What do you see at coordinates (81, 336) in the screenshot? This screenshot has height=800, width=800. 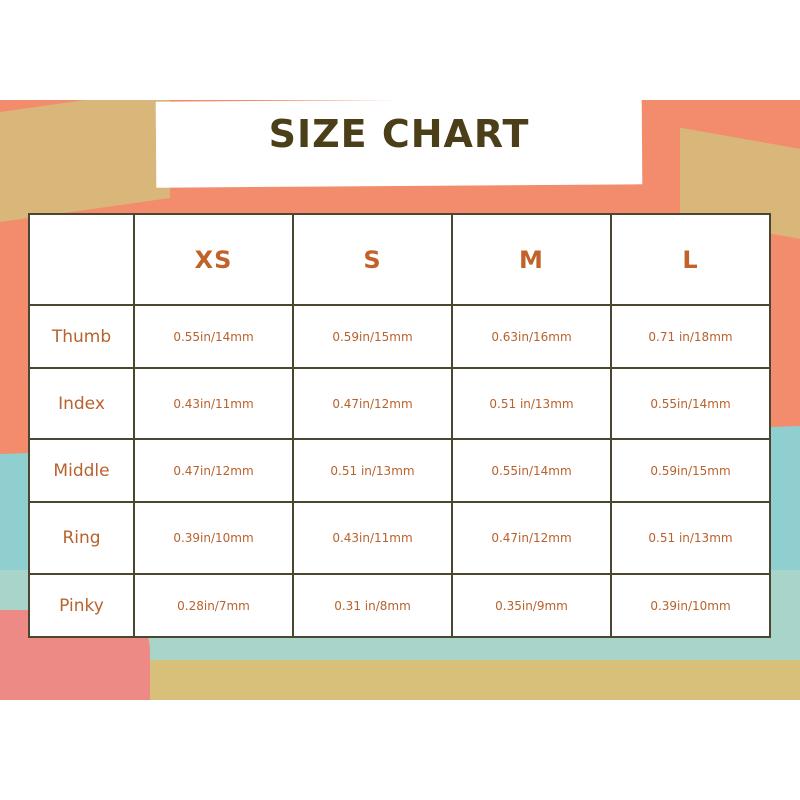 I see `row-label: Thumb` at bounding box center [81, 336].